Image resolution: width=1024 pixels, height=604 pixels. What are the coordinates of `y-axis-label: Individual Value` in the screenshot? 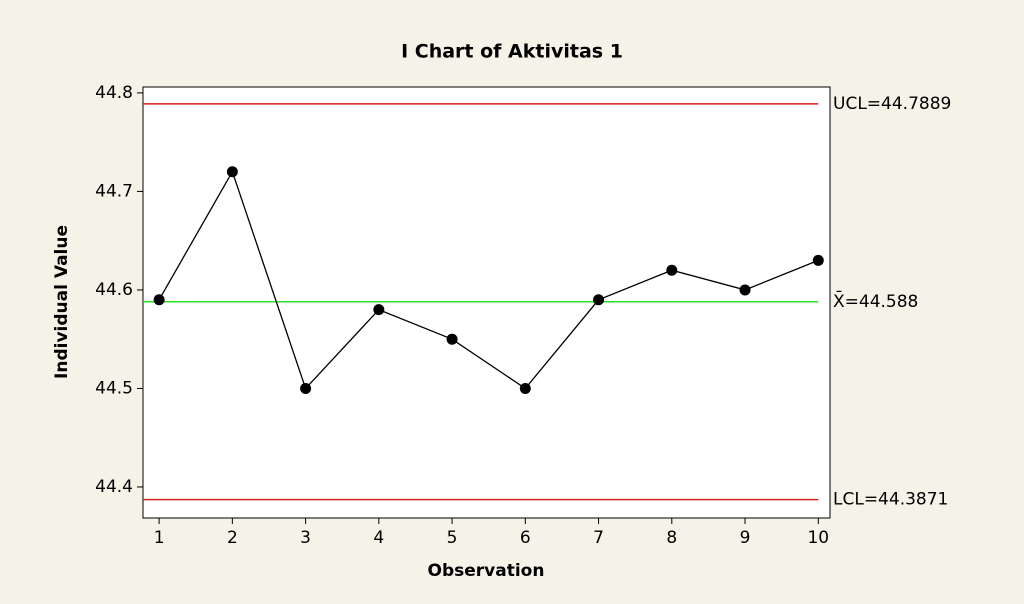 It's located at (62, 302).